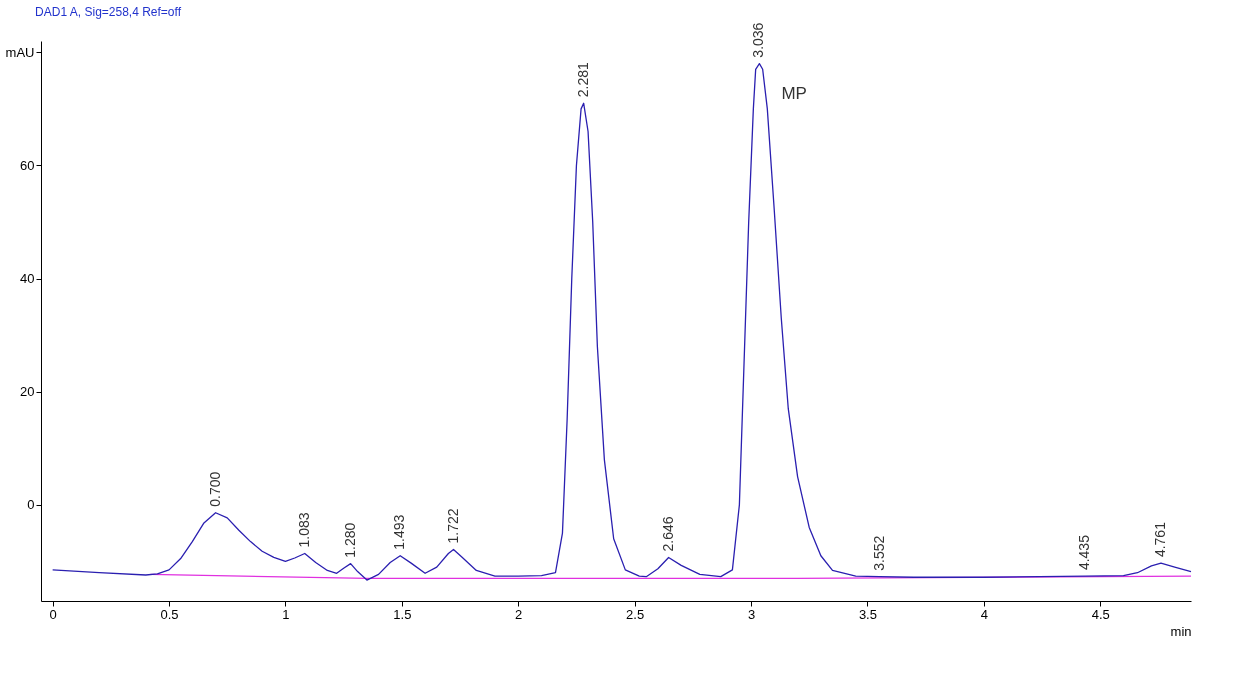  I want to click on x-tick-label: 3.5, so click(867, 614).